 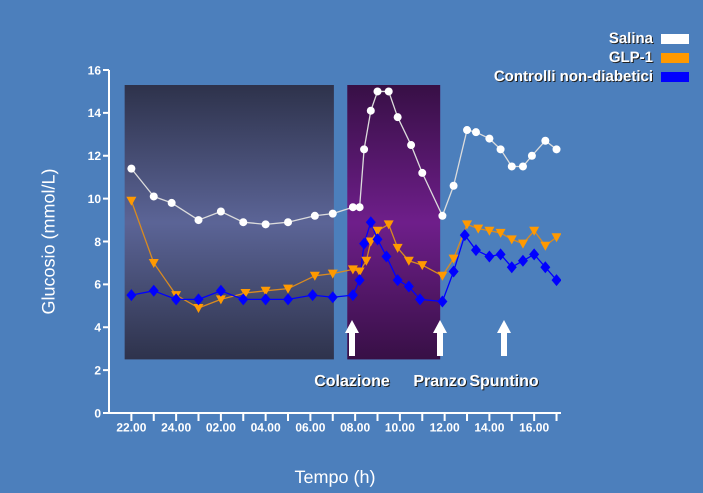 I want to click on x-tick-label: 22.00, so click(x=131, y=427).